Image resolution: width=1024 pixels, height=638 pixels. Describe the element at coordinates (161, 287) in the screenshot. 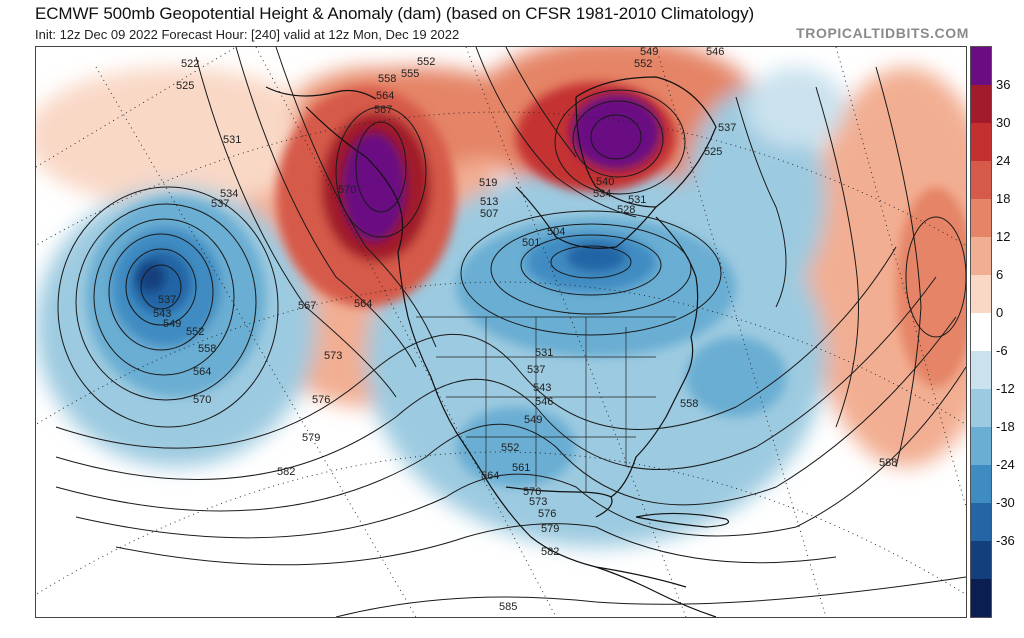

I see `contour-pacific-low` at that location.